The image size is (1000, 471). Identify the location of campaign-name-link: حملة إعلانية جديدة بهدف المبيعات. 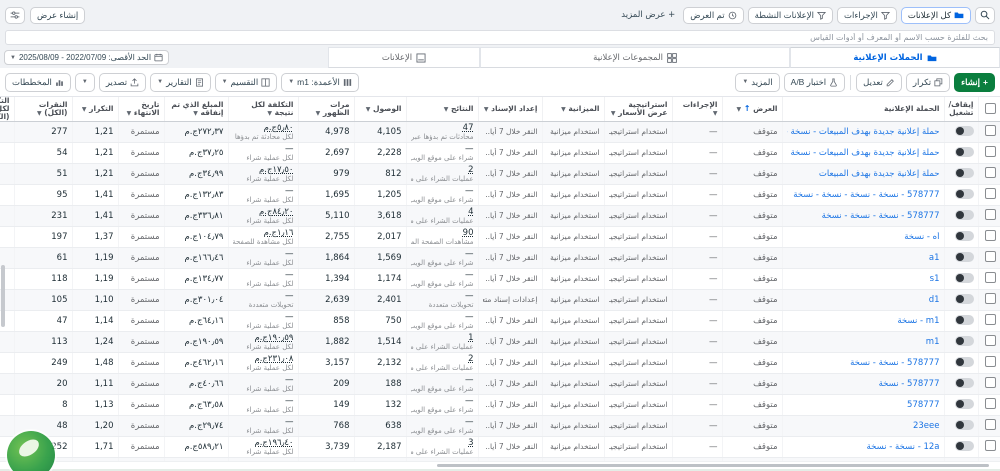
(879, 174).